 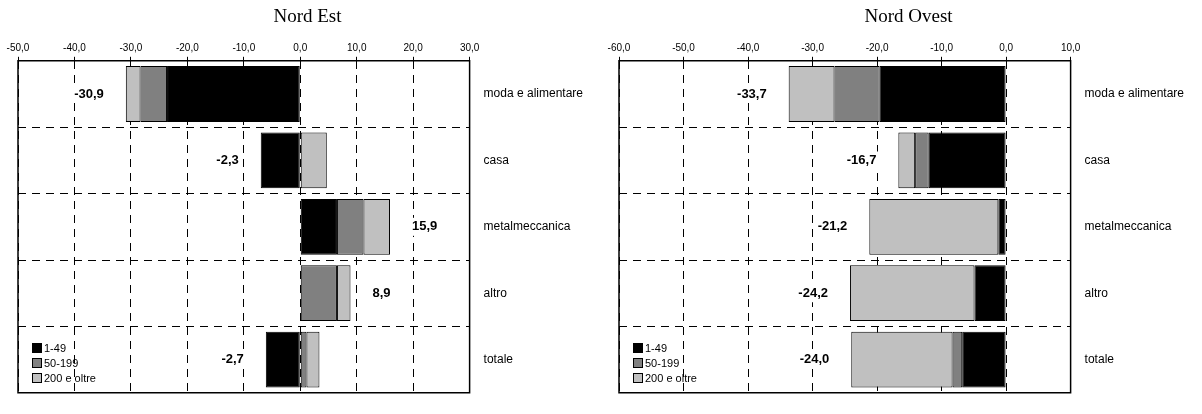 What do you see at coordinates (425, 226) in the screenshot?
I see `total-label: 15,9` at bounding box center [425, 226].